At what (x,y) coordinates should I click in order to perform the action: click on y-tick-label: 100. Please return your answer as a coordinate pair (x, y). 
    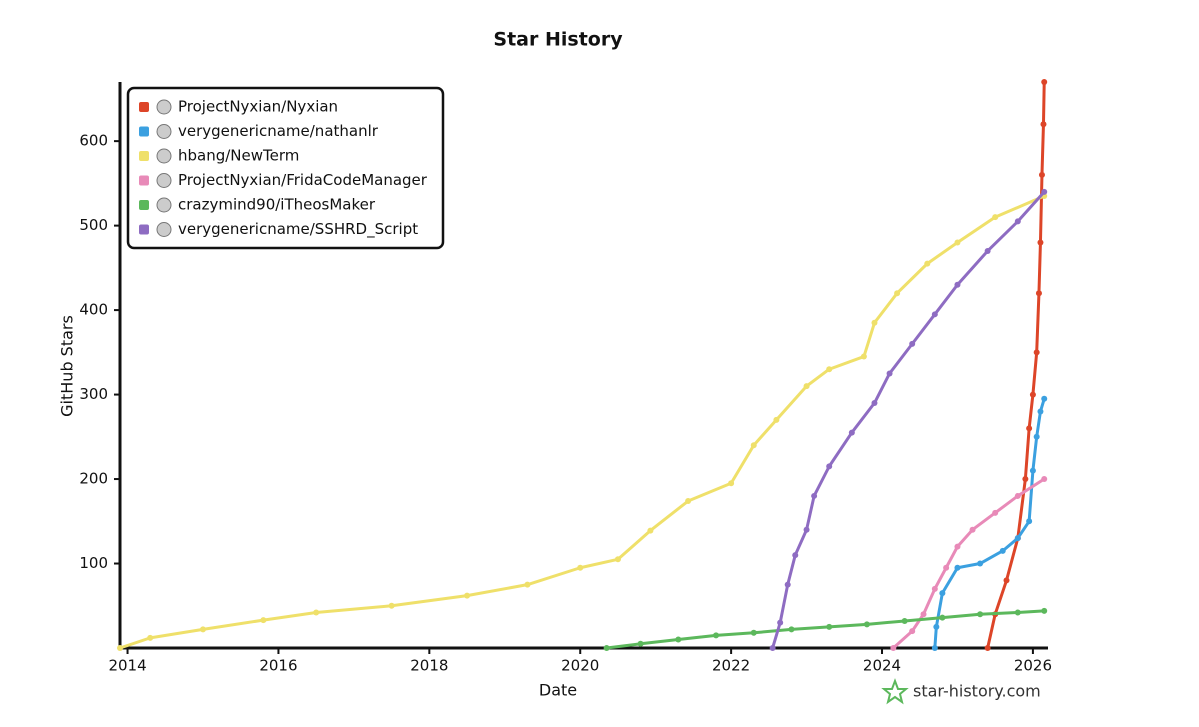
    Looking at the image, I should click on (93, 563).